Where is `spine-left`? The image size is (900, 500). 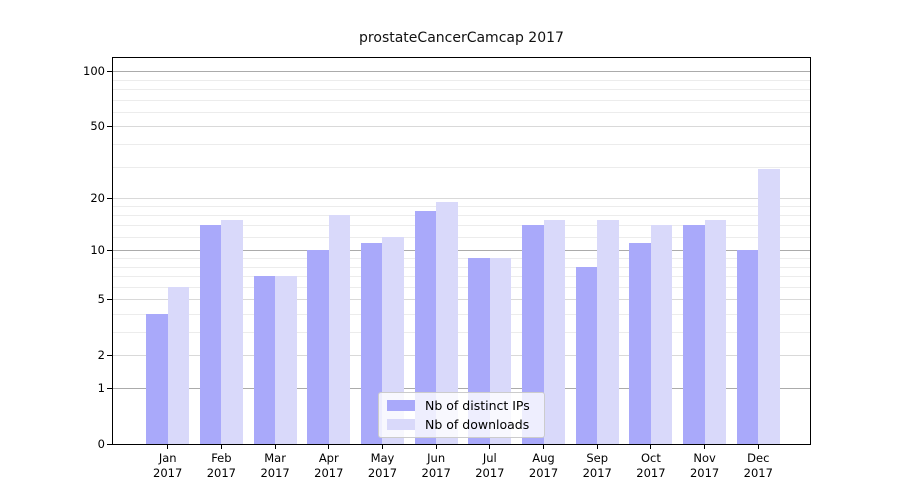
spine-left is located at coordinates (112, 251).